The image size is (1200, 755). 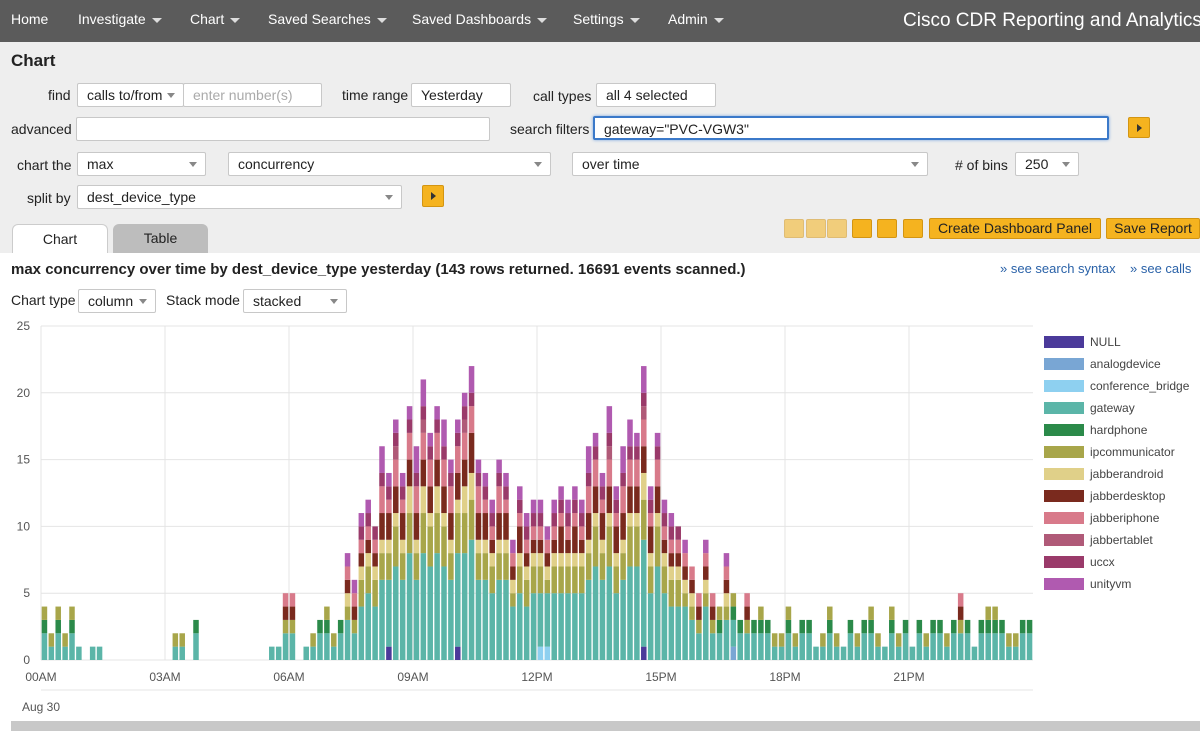 I want to click on nav-item: Settings, so click(x=606, y=19).